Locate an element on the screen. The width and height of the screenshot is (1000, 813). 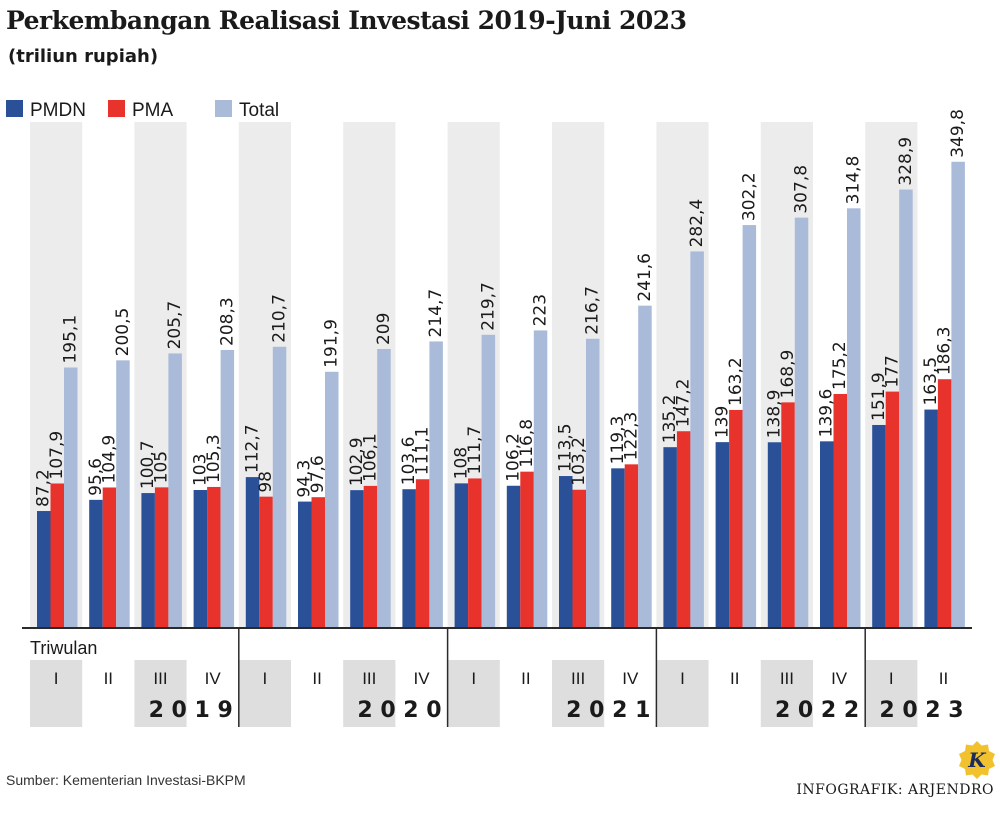
value-label-pmdn: 100,7 is located at coordinates (148, 464).